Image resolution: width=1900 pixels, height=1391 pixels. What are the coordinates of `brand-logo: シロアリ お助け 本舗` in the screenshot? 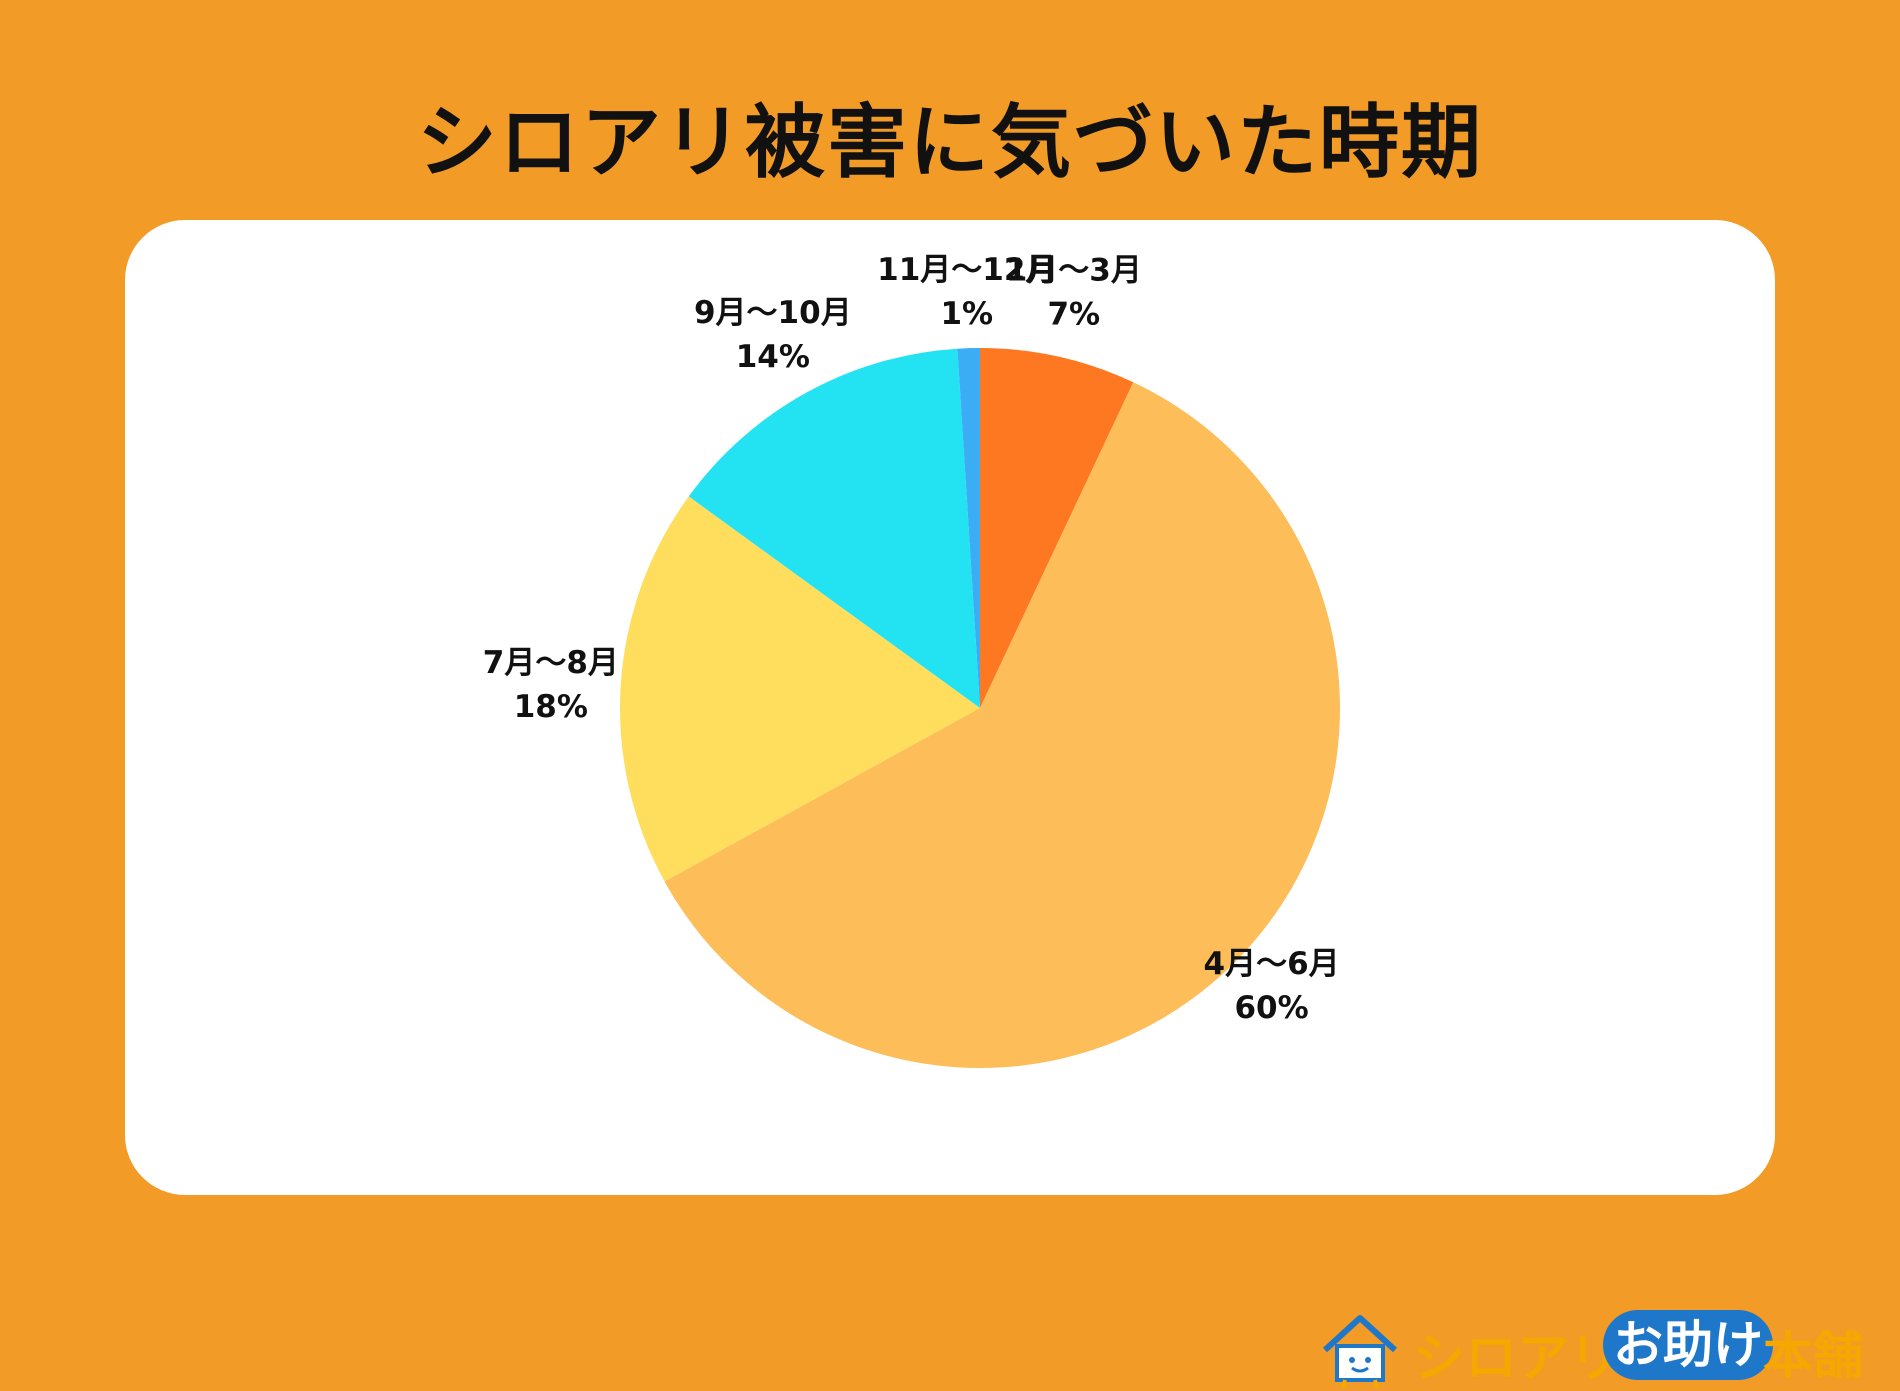 It's located at (1595, 1350).